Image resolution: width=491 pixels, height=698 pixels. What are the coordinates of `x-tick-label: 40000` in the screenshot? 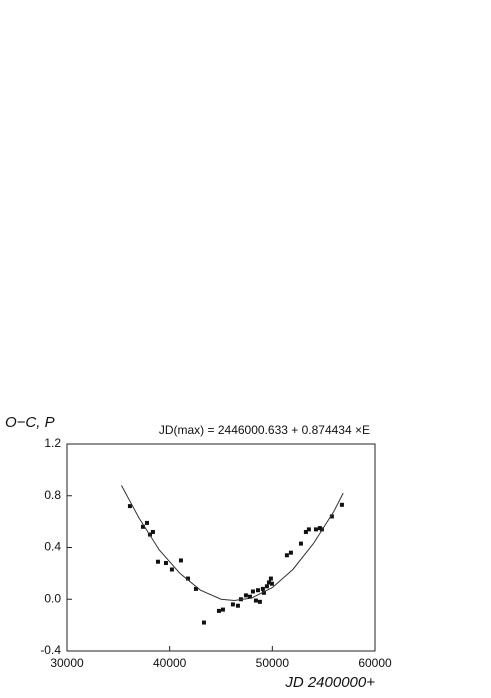 It's located at (170, 663).